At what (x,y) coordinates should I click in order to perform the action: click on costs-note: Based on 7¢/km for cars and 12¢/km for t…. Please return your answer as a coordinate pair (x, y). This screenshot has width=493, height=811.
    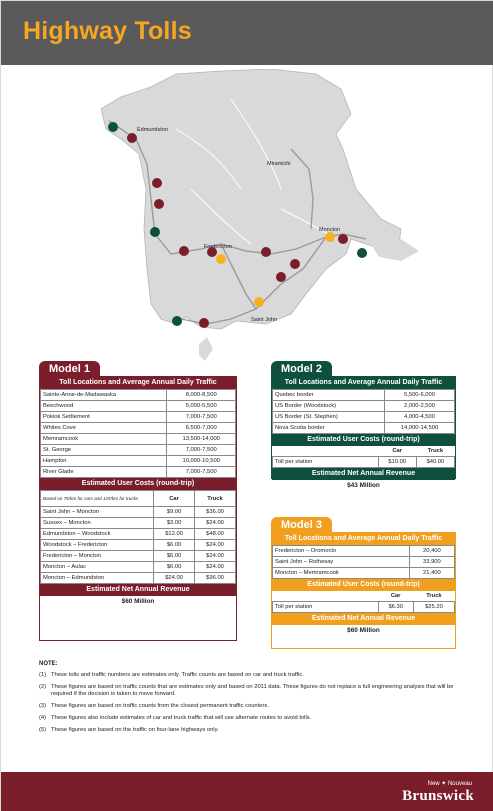
    Looking at the image, I should click on (97, 498).